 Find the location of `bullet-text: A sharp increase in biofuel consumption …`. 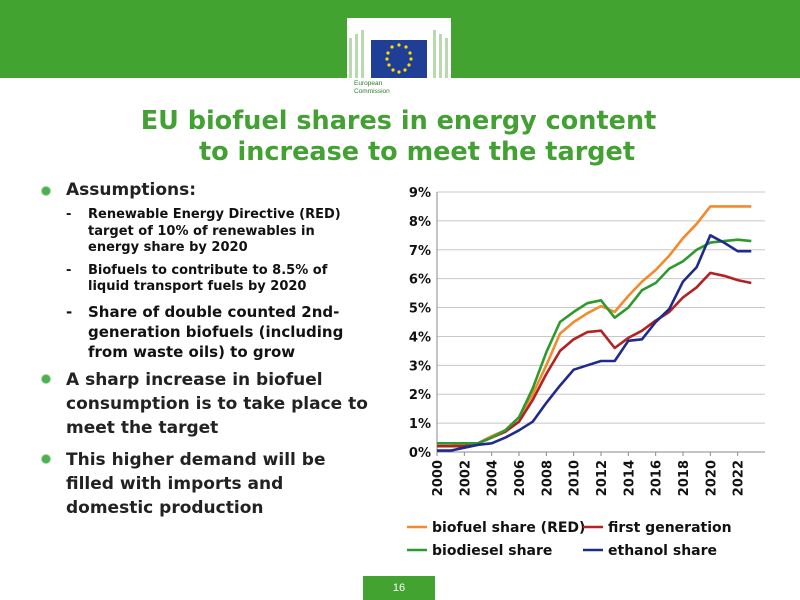

bullet-text: A sharp increase in biofuel consumption … is located at coordinates (217, 403).